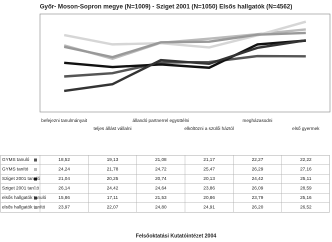 The height and width of the screenshot is (242, 332). I want to click on table-value: 24,91, so click(209, 207).